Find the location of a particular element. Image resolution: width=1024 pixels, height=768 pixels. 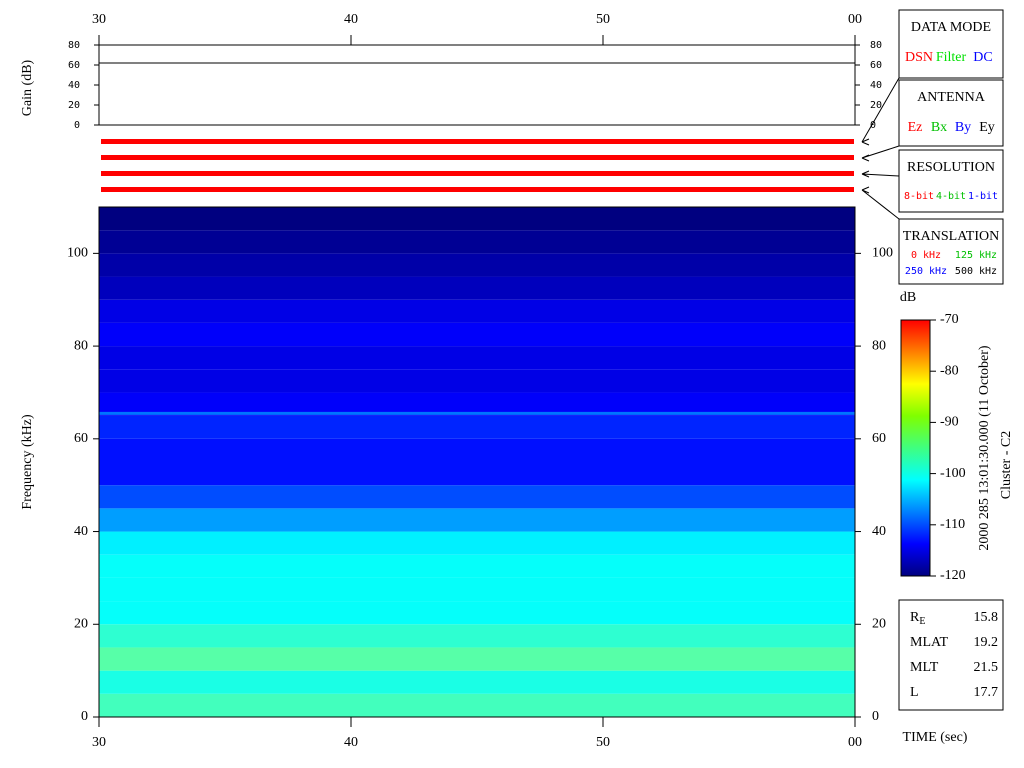

colorbar-tick-label: -90 is located at coordinates (949, 422).